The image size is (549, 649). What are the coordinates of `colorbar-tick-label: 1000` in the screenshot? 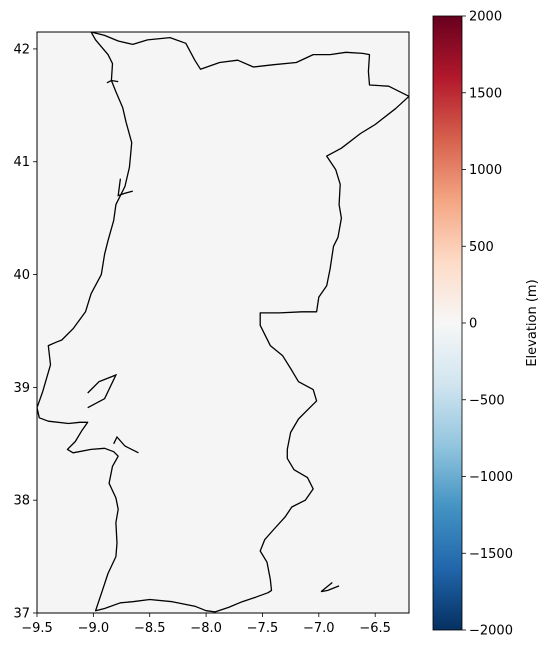 It's located at (485, 170).